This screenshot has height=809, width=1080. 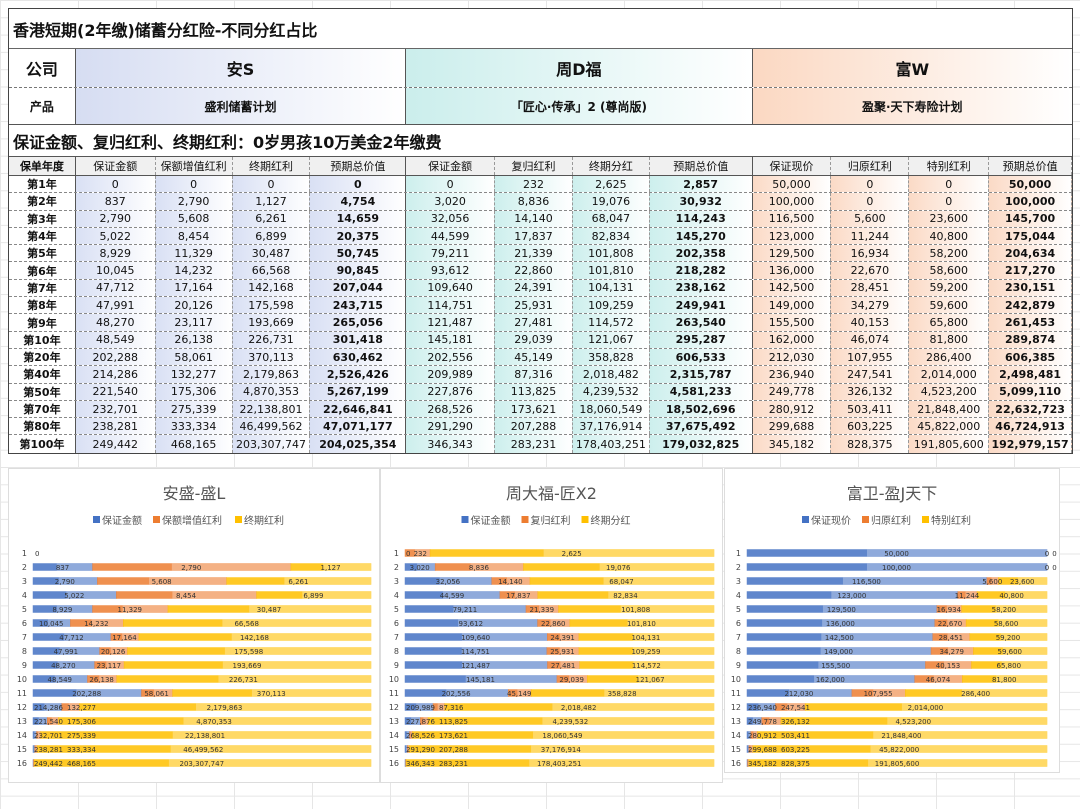 I want to click on total-cell: 606,385, so click(x=1031, y=357).